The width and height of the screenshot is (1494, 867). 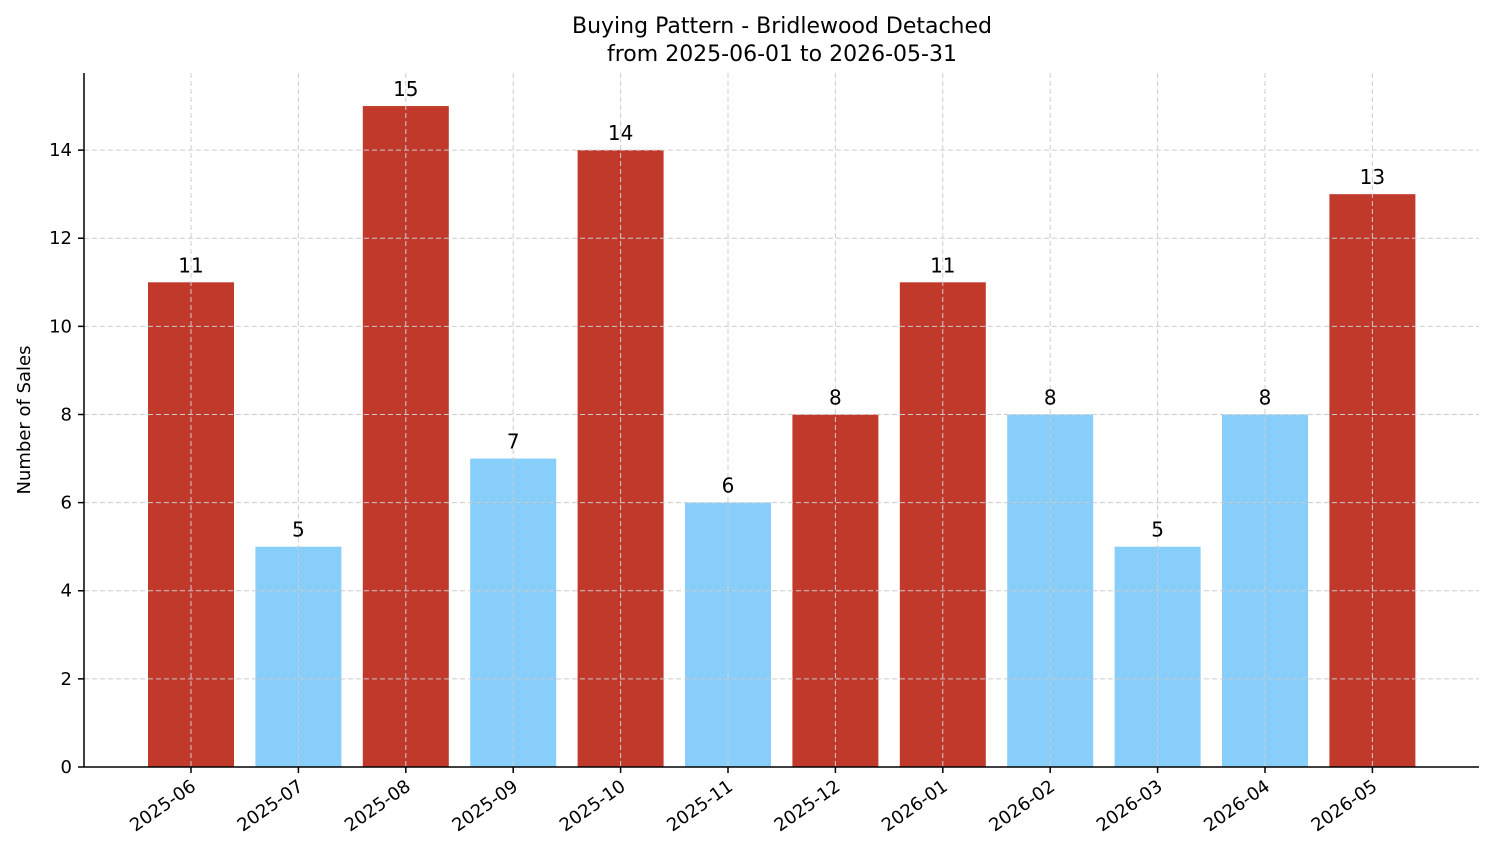 I want to click on x-tick-label: 2026-01, so click(x=915, y=806).